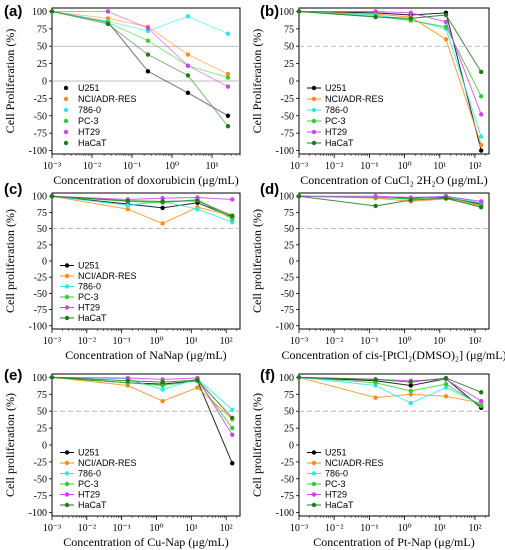  What do you see at coordinates (393, 542) in the screenshot?
I see `x-axis-title: Concentration of Pt-Nap (μg/mL)` at bounding box center [393, 542].